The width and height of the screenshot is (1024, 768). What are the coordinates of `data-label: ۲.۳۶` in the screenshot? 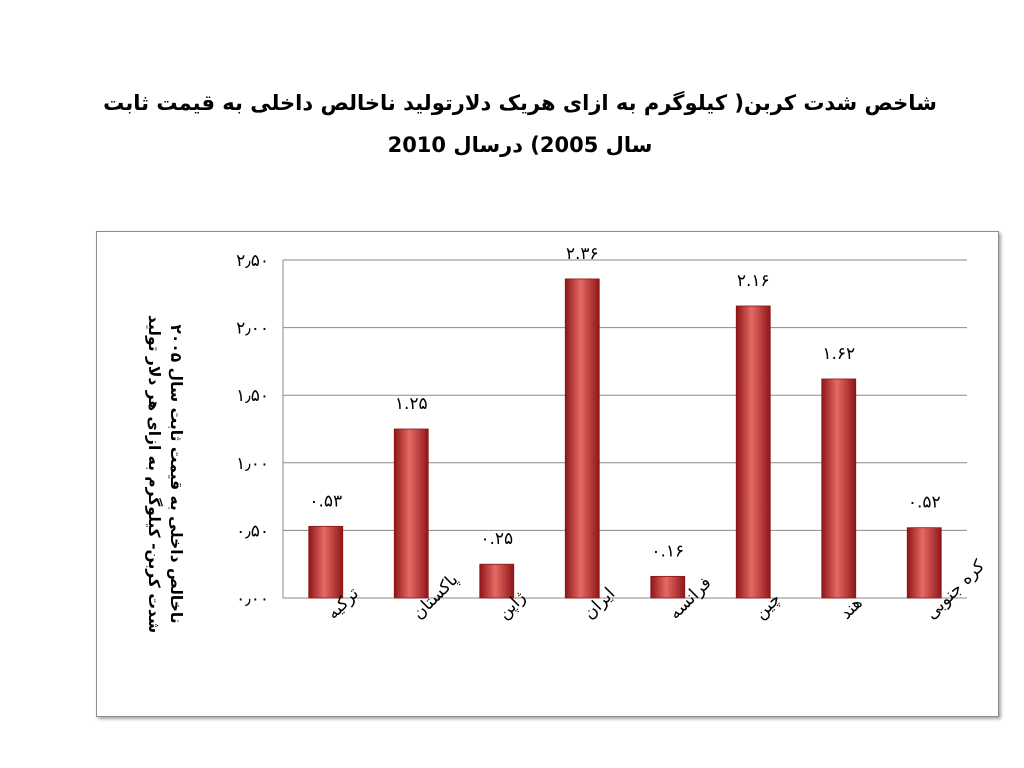 It's located at (582, 254).